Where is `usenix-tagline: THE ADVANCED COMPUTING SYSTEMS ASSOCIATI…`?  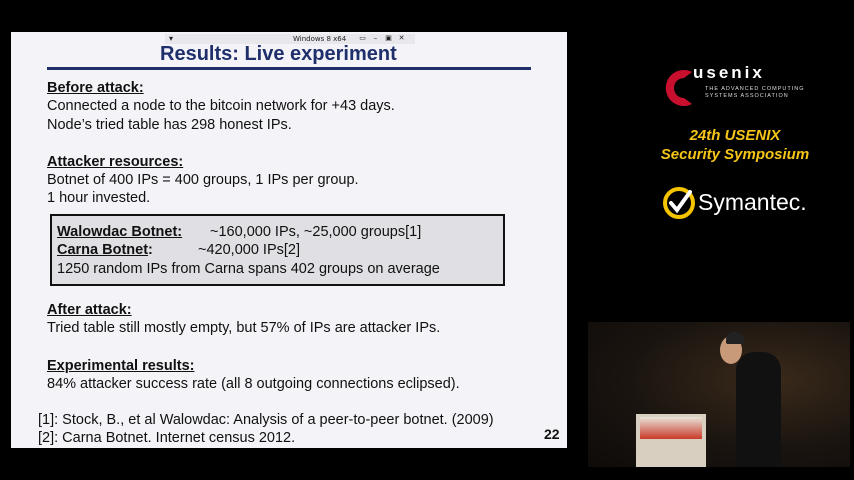 usenix-tagline: THE ADVANCED COMPUTING SYSTEMS ASSOCIATI… is located at coordinates (755, 92).